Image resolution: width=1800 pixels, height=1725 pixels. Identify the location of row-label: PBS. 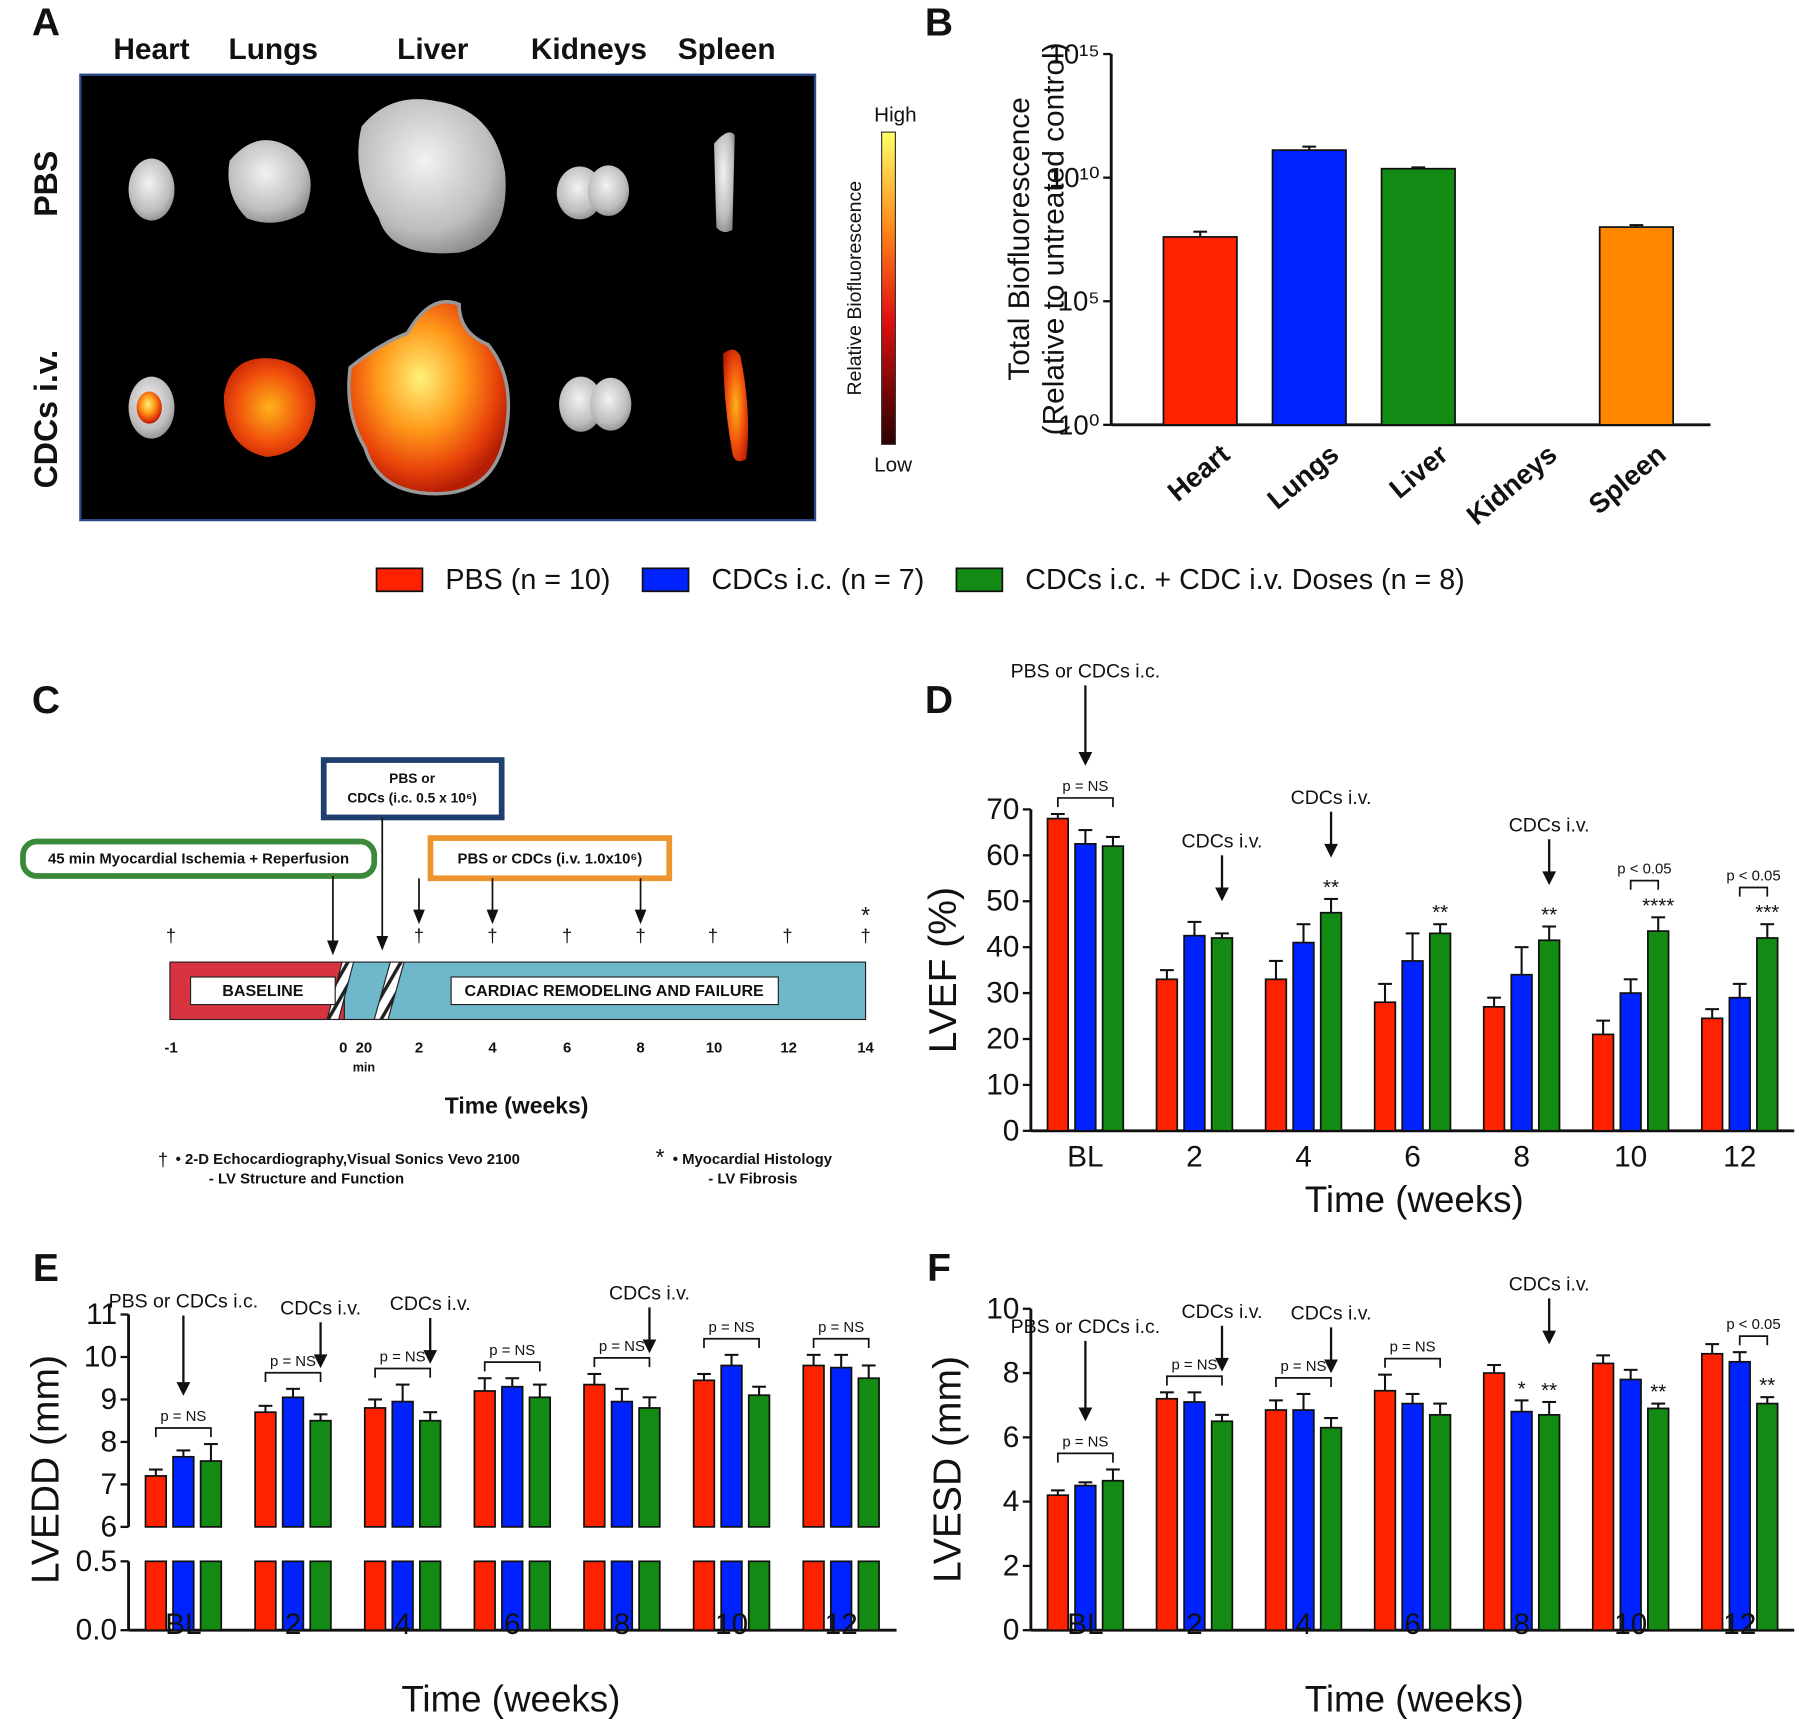
(46, 184).